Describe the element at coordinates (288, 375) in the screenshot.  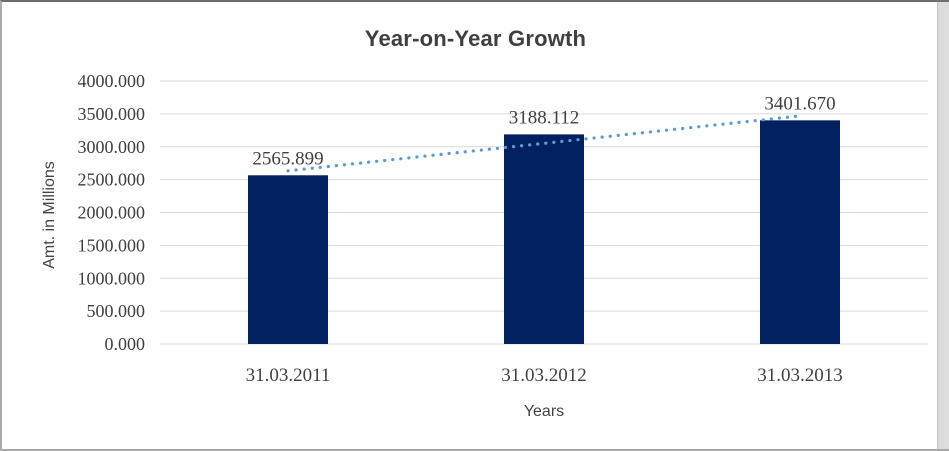
I see `x-category-label: 31.03.2011` at that location.